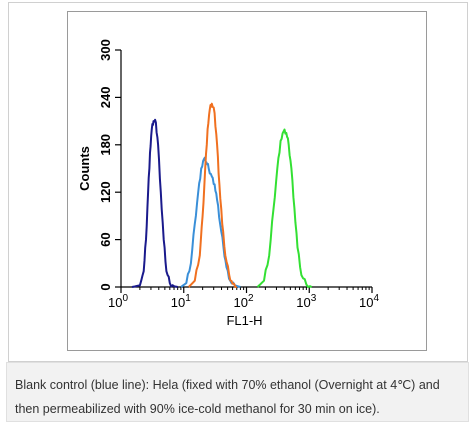 The image size is (475, 425). I want to click on x-tick-label: 10¹, so click(181, 301).